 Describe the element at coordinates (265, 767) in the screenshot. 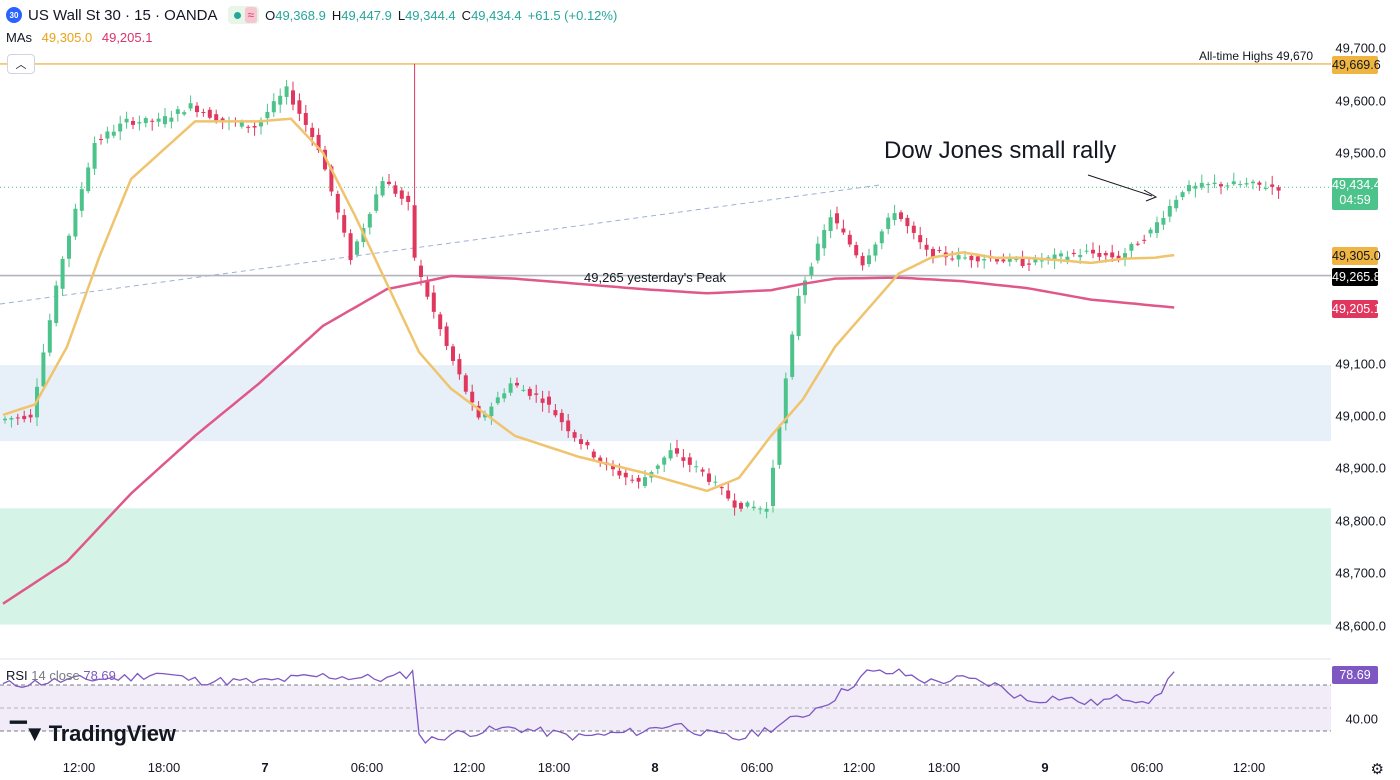

I see `time-tick: 7` at that location.